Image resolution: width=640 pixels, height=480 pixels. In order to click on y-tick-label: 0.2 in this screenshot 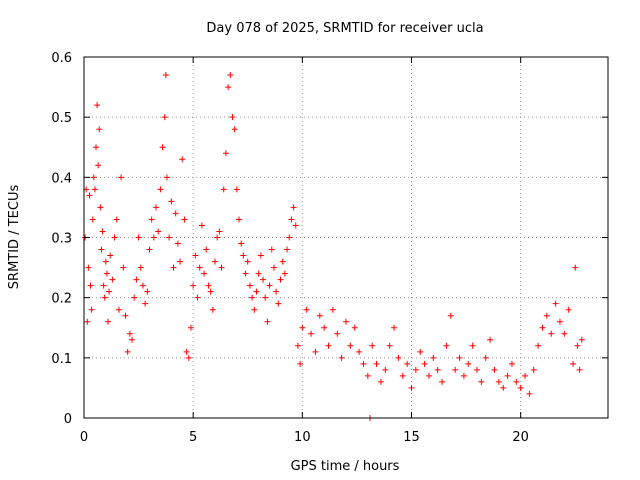, I will do `click(61, 299)`.